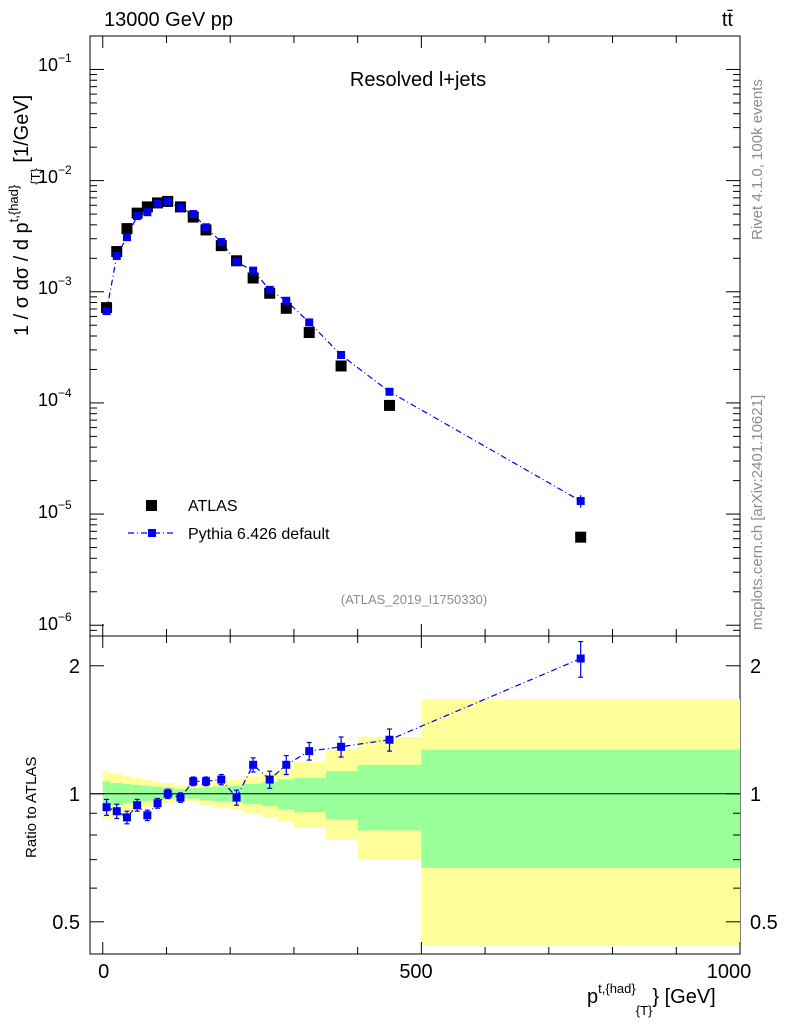  What do you see at coordinates (66, 923) in the screenshot?
I see `ratio-y-tick-0.5-left: 0.5` at bounding box center [66, 923].